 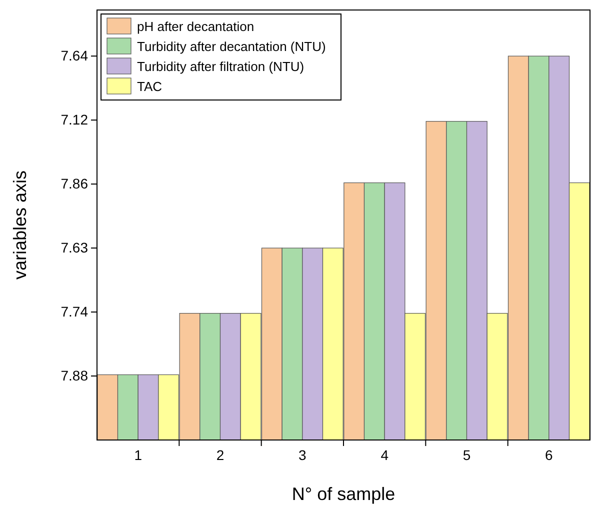 I want to click on legend-label: Turbidity after filtration (NTU), so click(x=220, y=66).